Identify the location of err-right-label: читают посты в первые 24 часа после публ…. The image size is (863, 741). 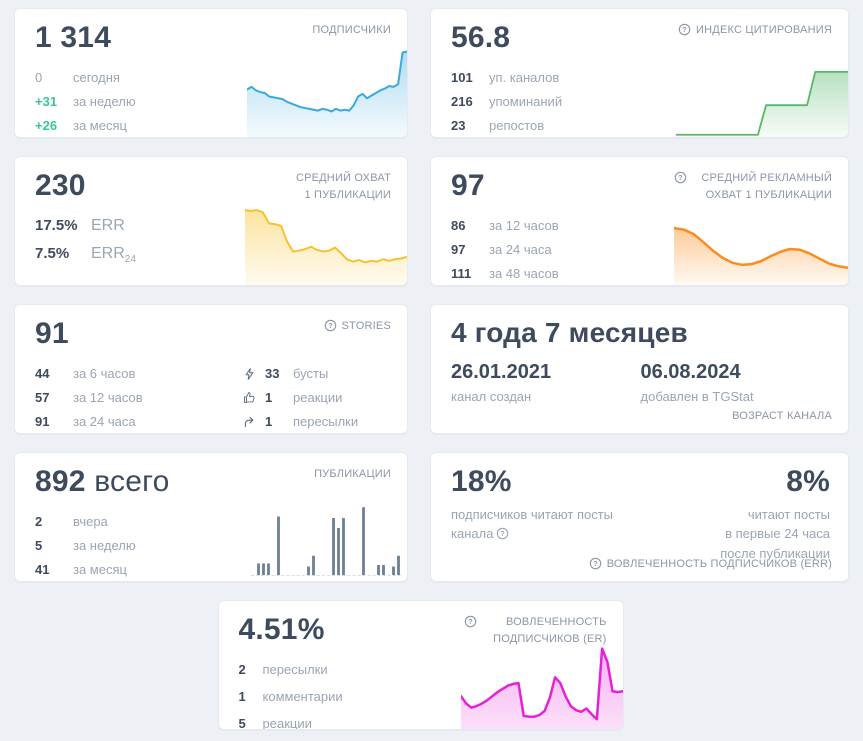
(775, 533).